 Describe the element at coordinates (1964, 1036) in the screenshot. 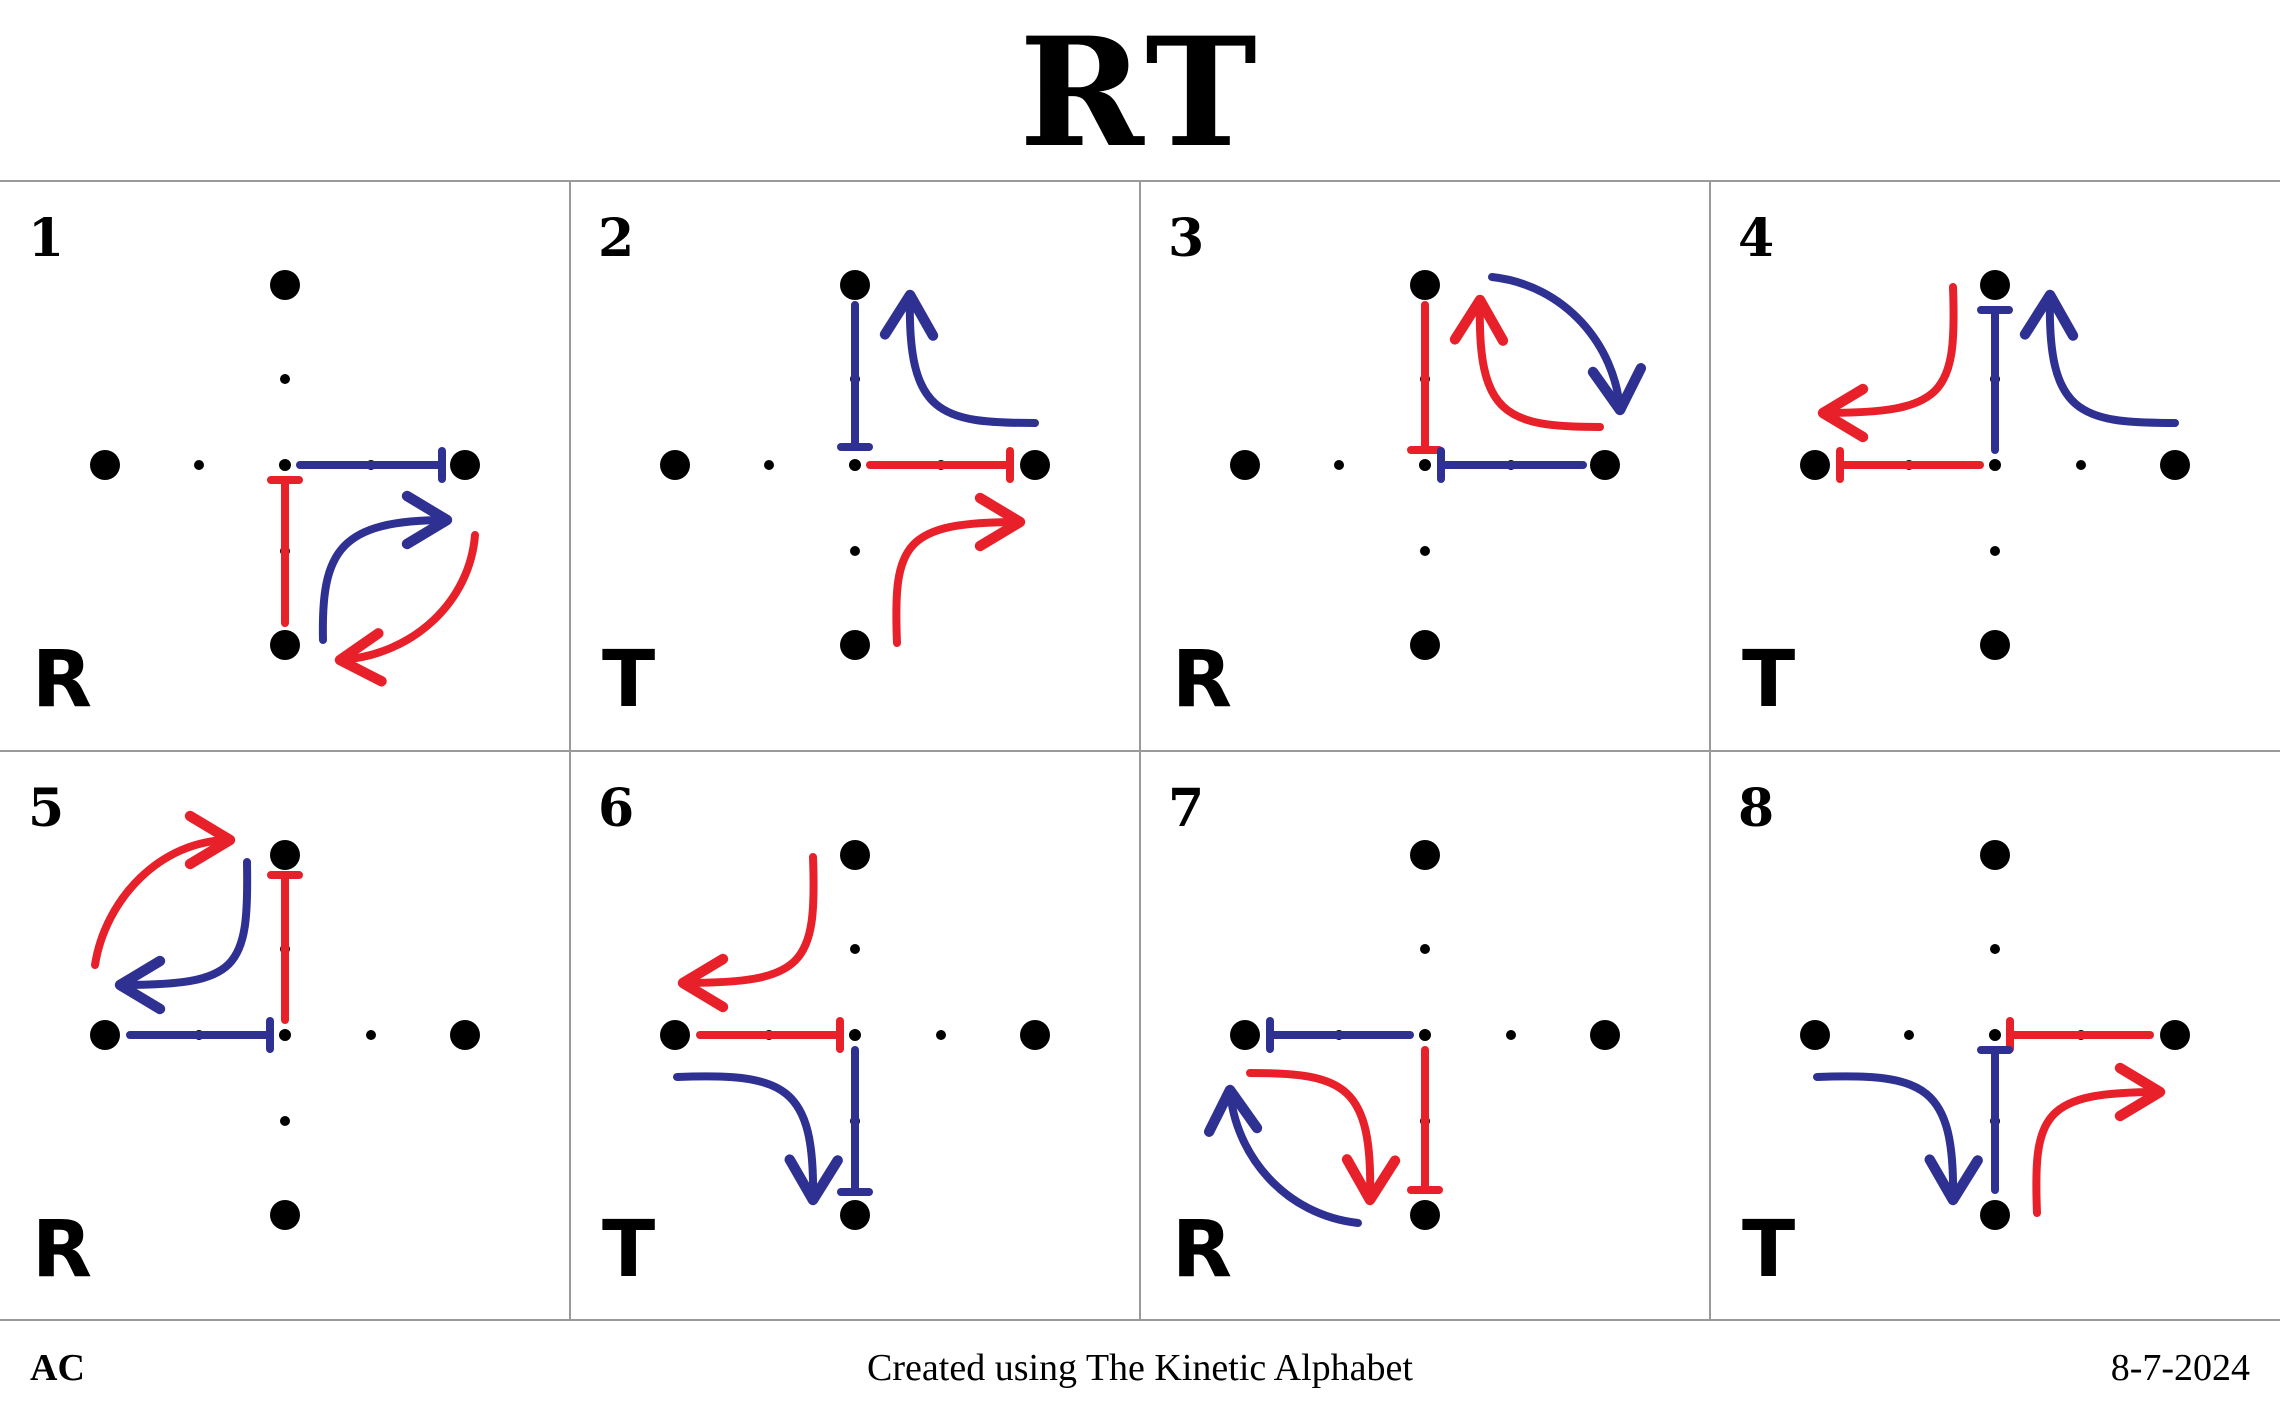

I see `cell-8: 8 T` at that location.